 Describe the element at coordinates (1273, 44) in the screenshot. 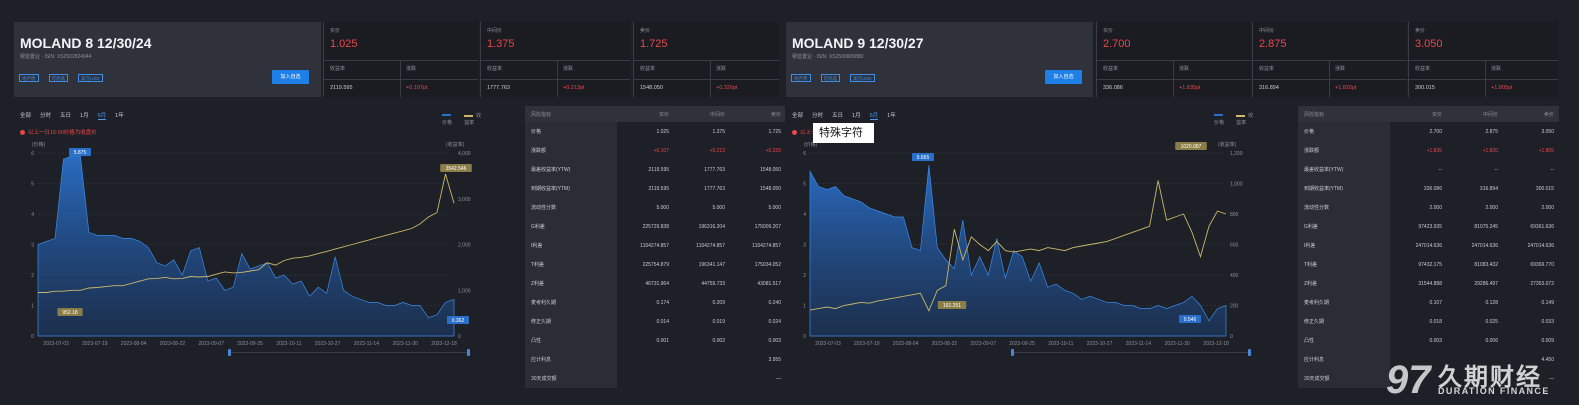

I see `quote-value: 2.875` at that location.